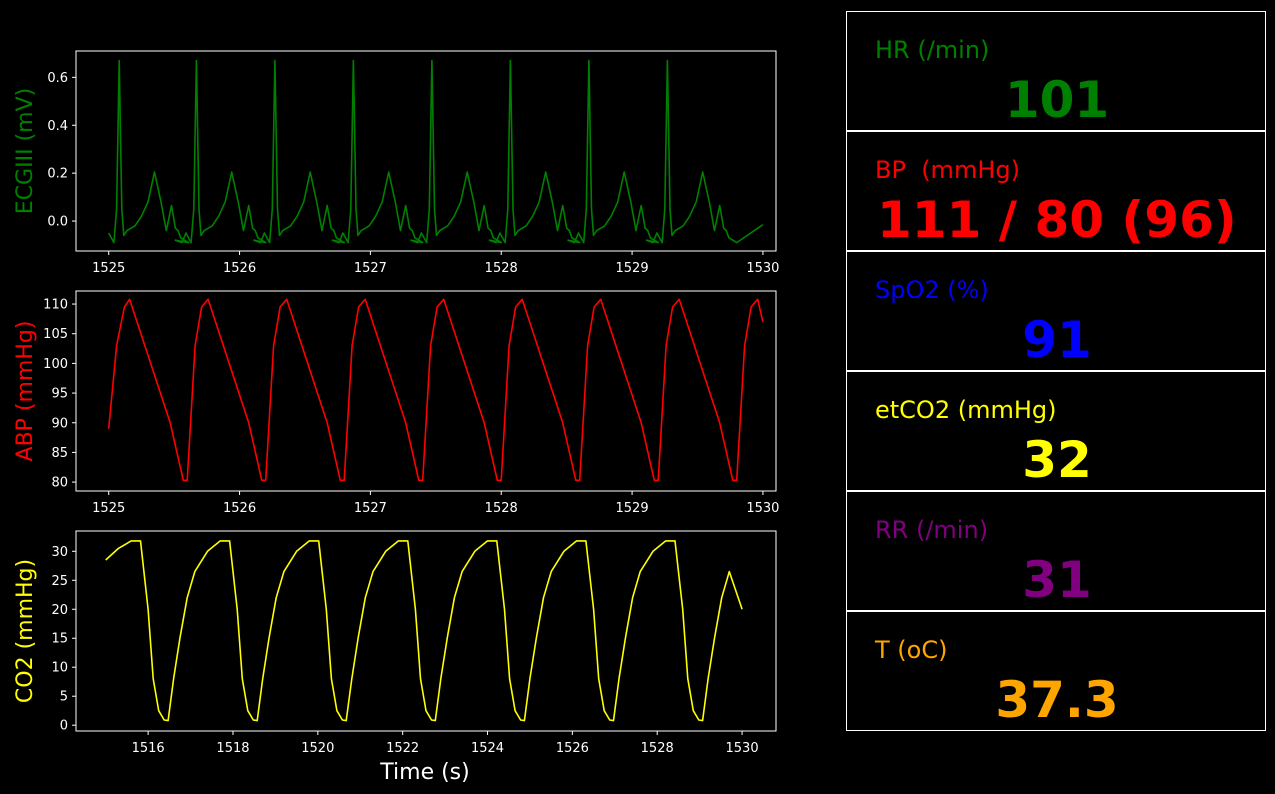 The height and width of the screenshot is (794, 1275). Describe the element at coordinates (57, 222) in the screenshot. I see `y-tick-label: 0.0` at that location.